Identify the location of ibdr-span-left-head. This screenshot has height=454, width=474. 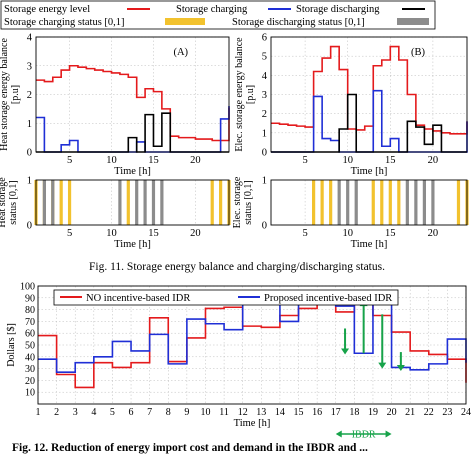
(338, 434).